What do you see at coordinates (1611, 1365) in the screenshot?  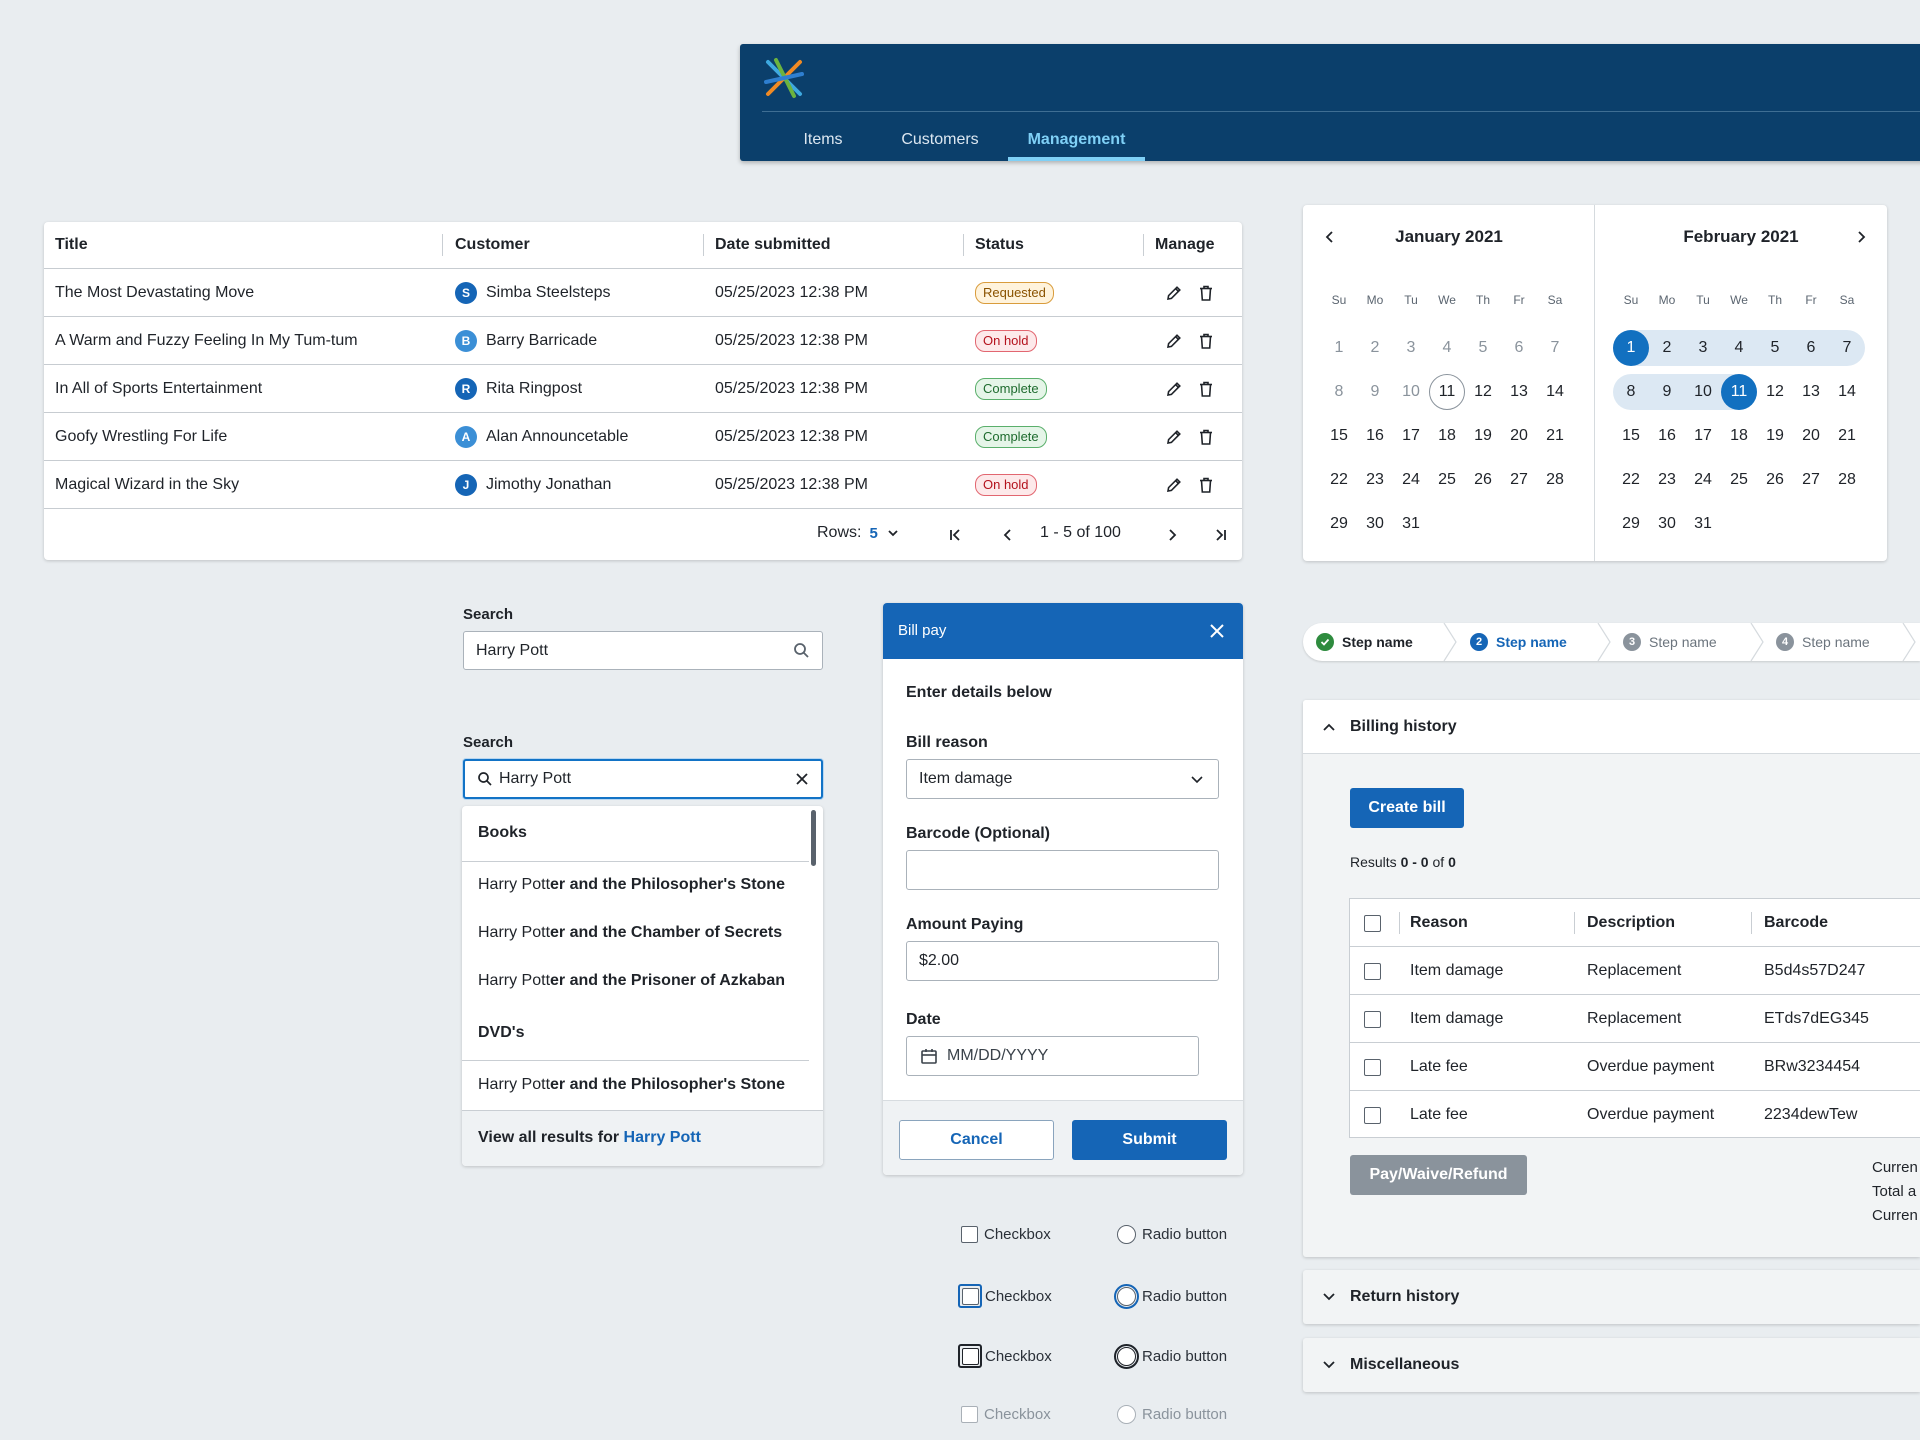 I see `miscellaneous-accordion: Miscellaneous` at bounding box center [1611, 1365].